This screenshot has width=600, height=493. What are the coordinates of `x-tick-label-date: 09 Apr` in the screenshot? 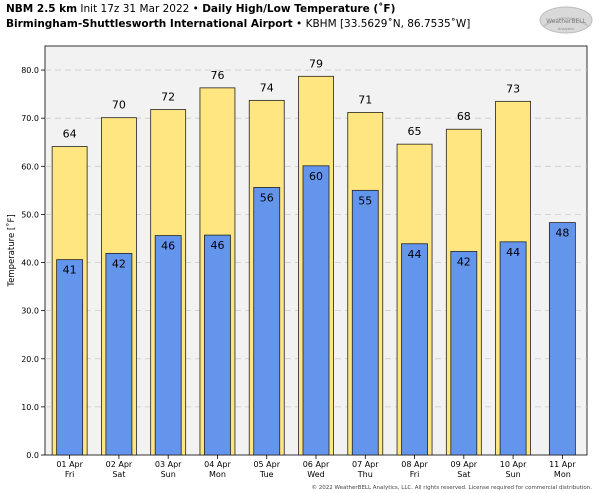 It's located at (464, 464).